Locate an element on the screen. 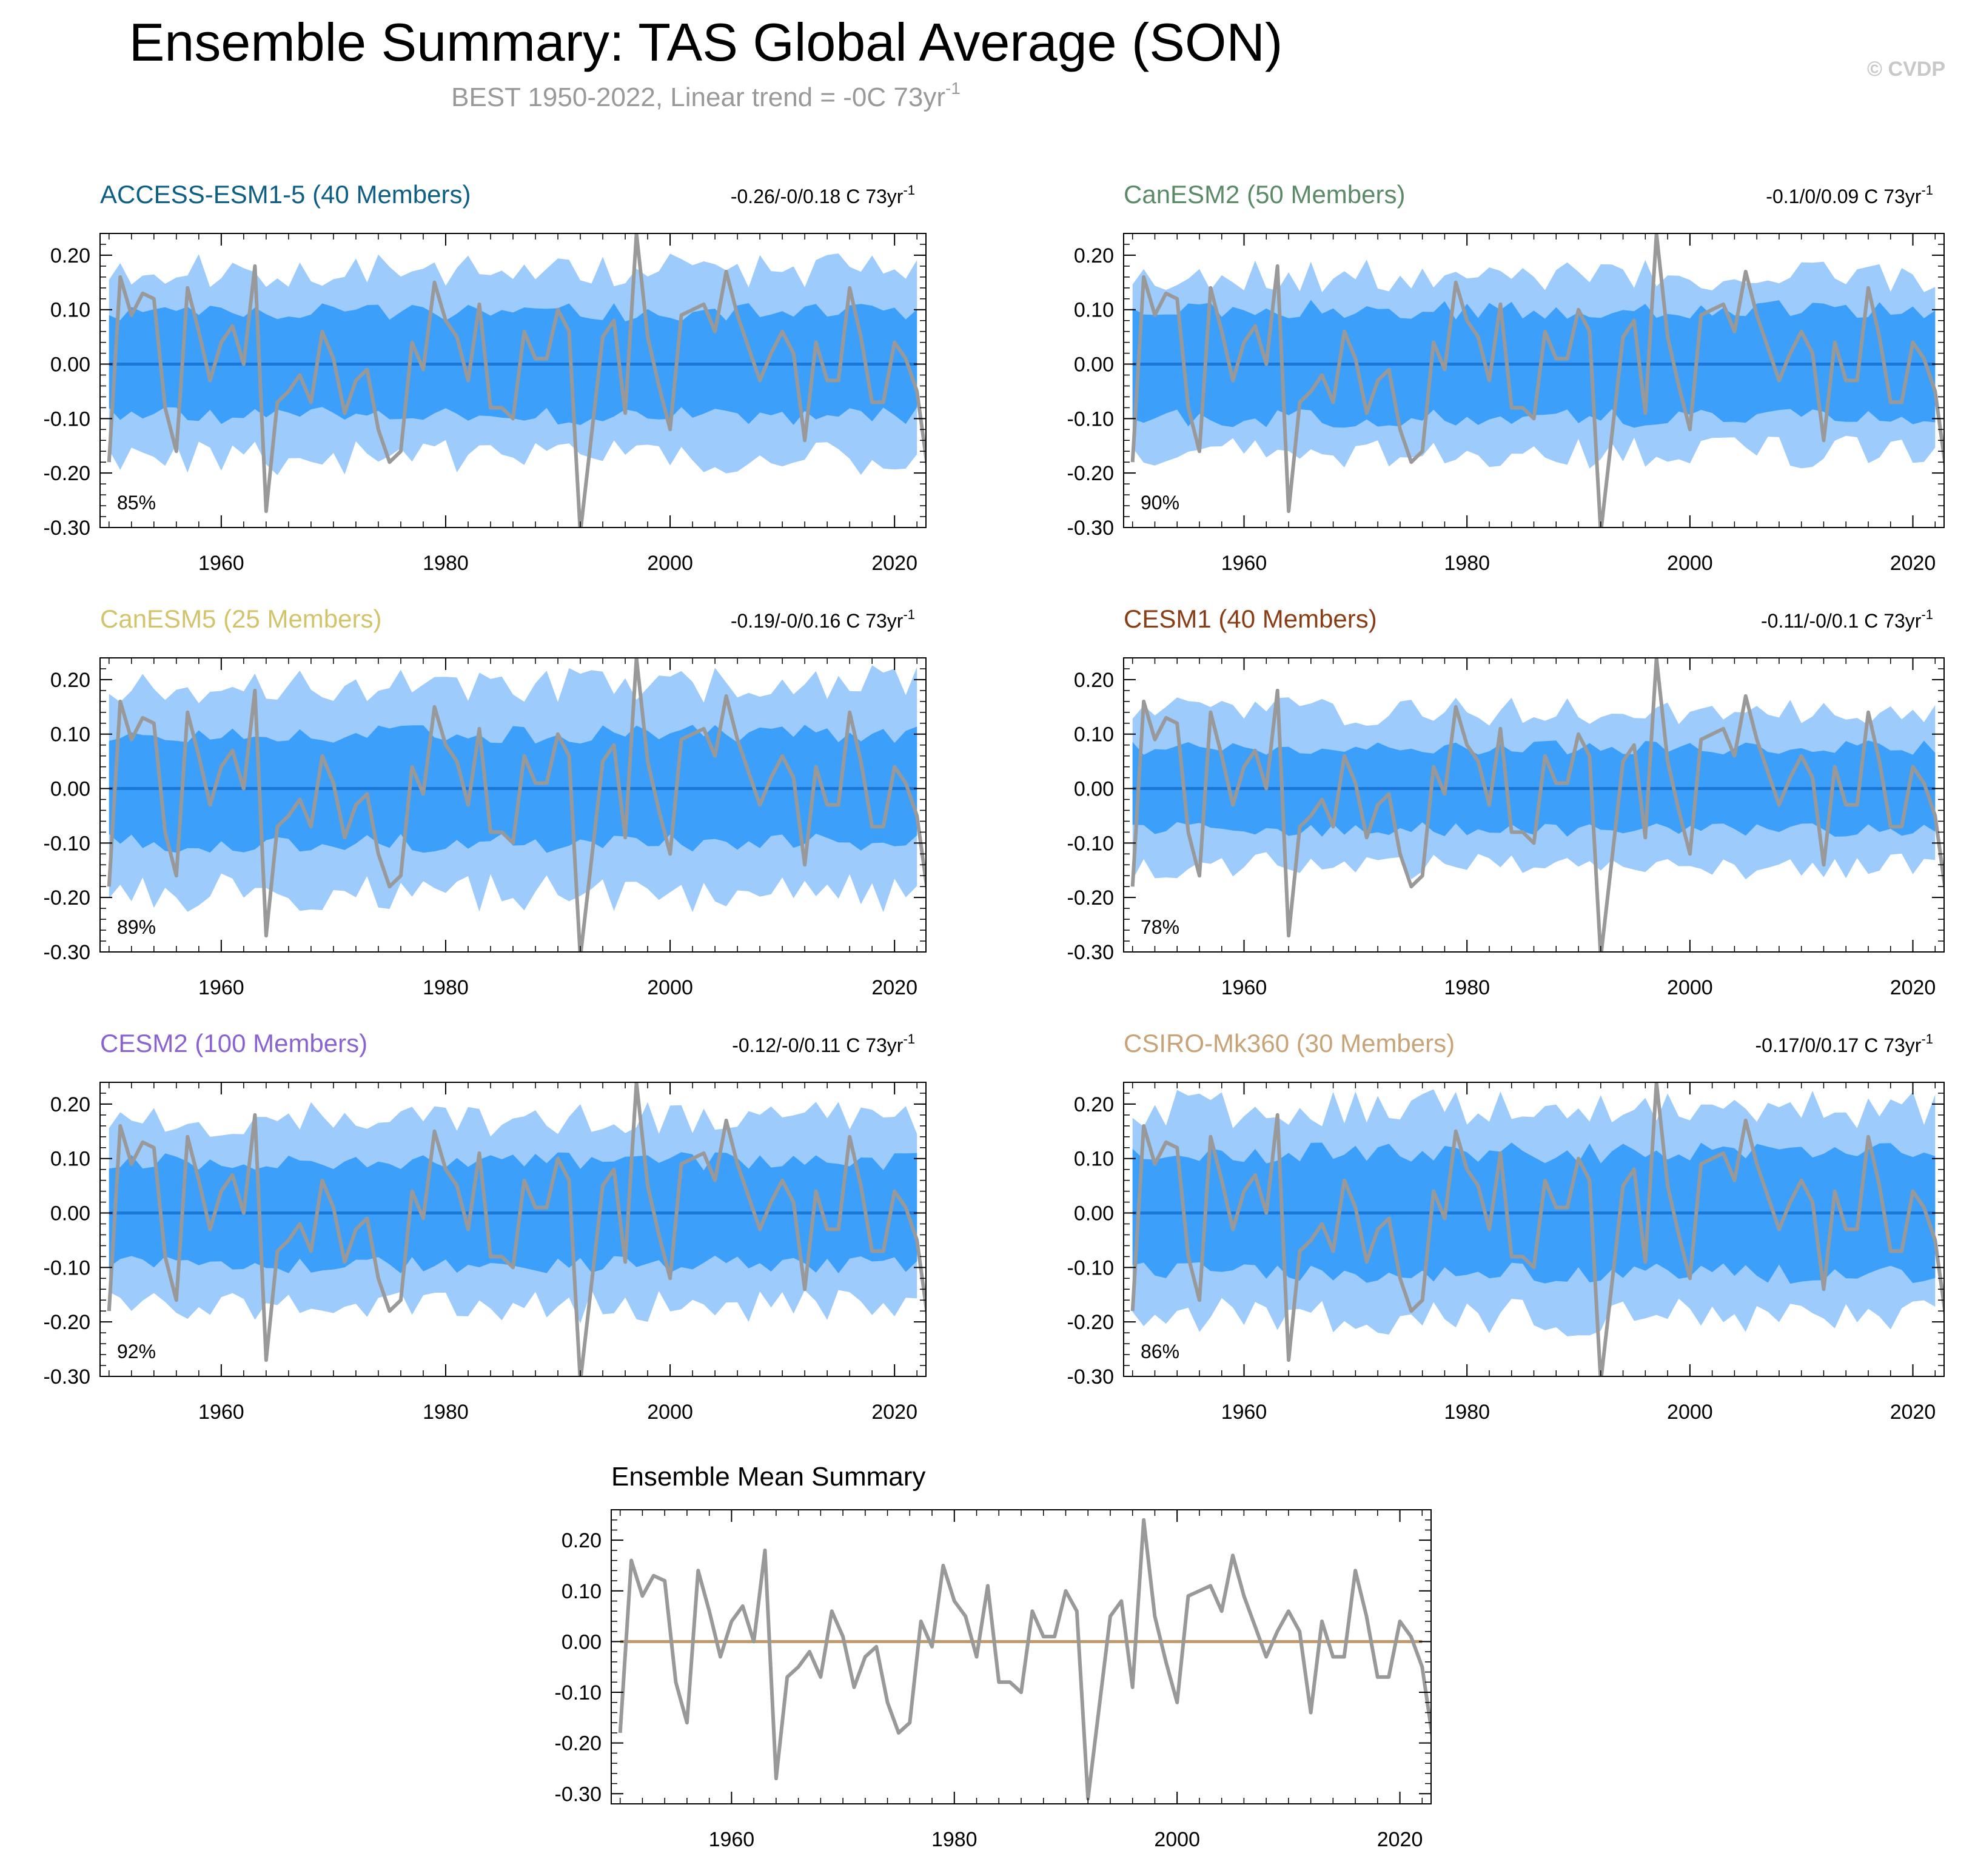 This screenshot has height=1876, width=1975. trend-label: -0.26/-0/0.18 C 73yr-1 is located at coordinates (823, 195).